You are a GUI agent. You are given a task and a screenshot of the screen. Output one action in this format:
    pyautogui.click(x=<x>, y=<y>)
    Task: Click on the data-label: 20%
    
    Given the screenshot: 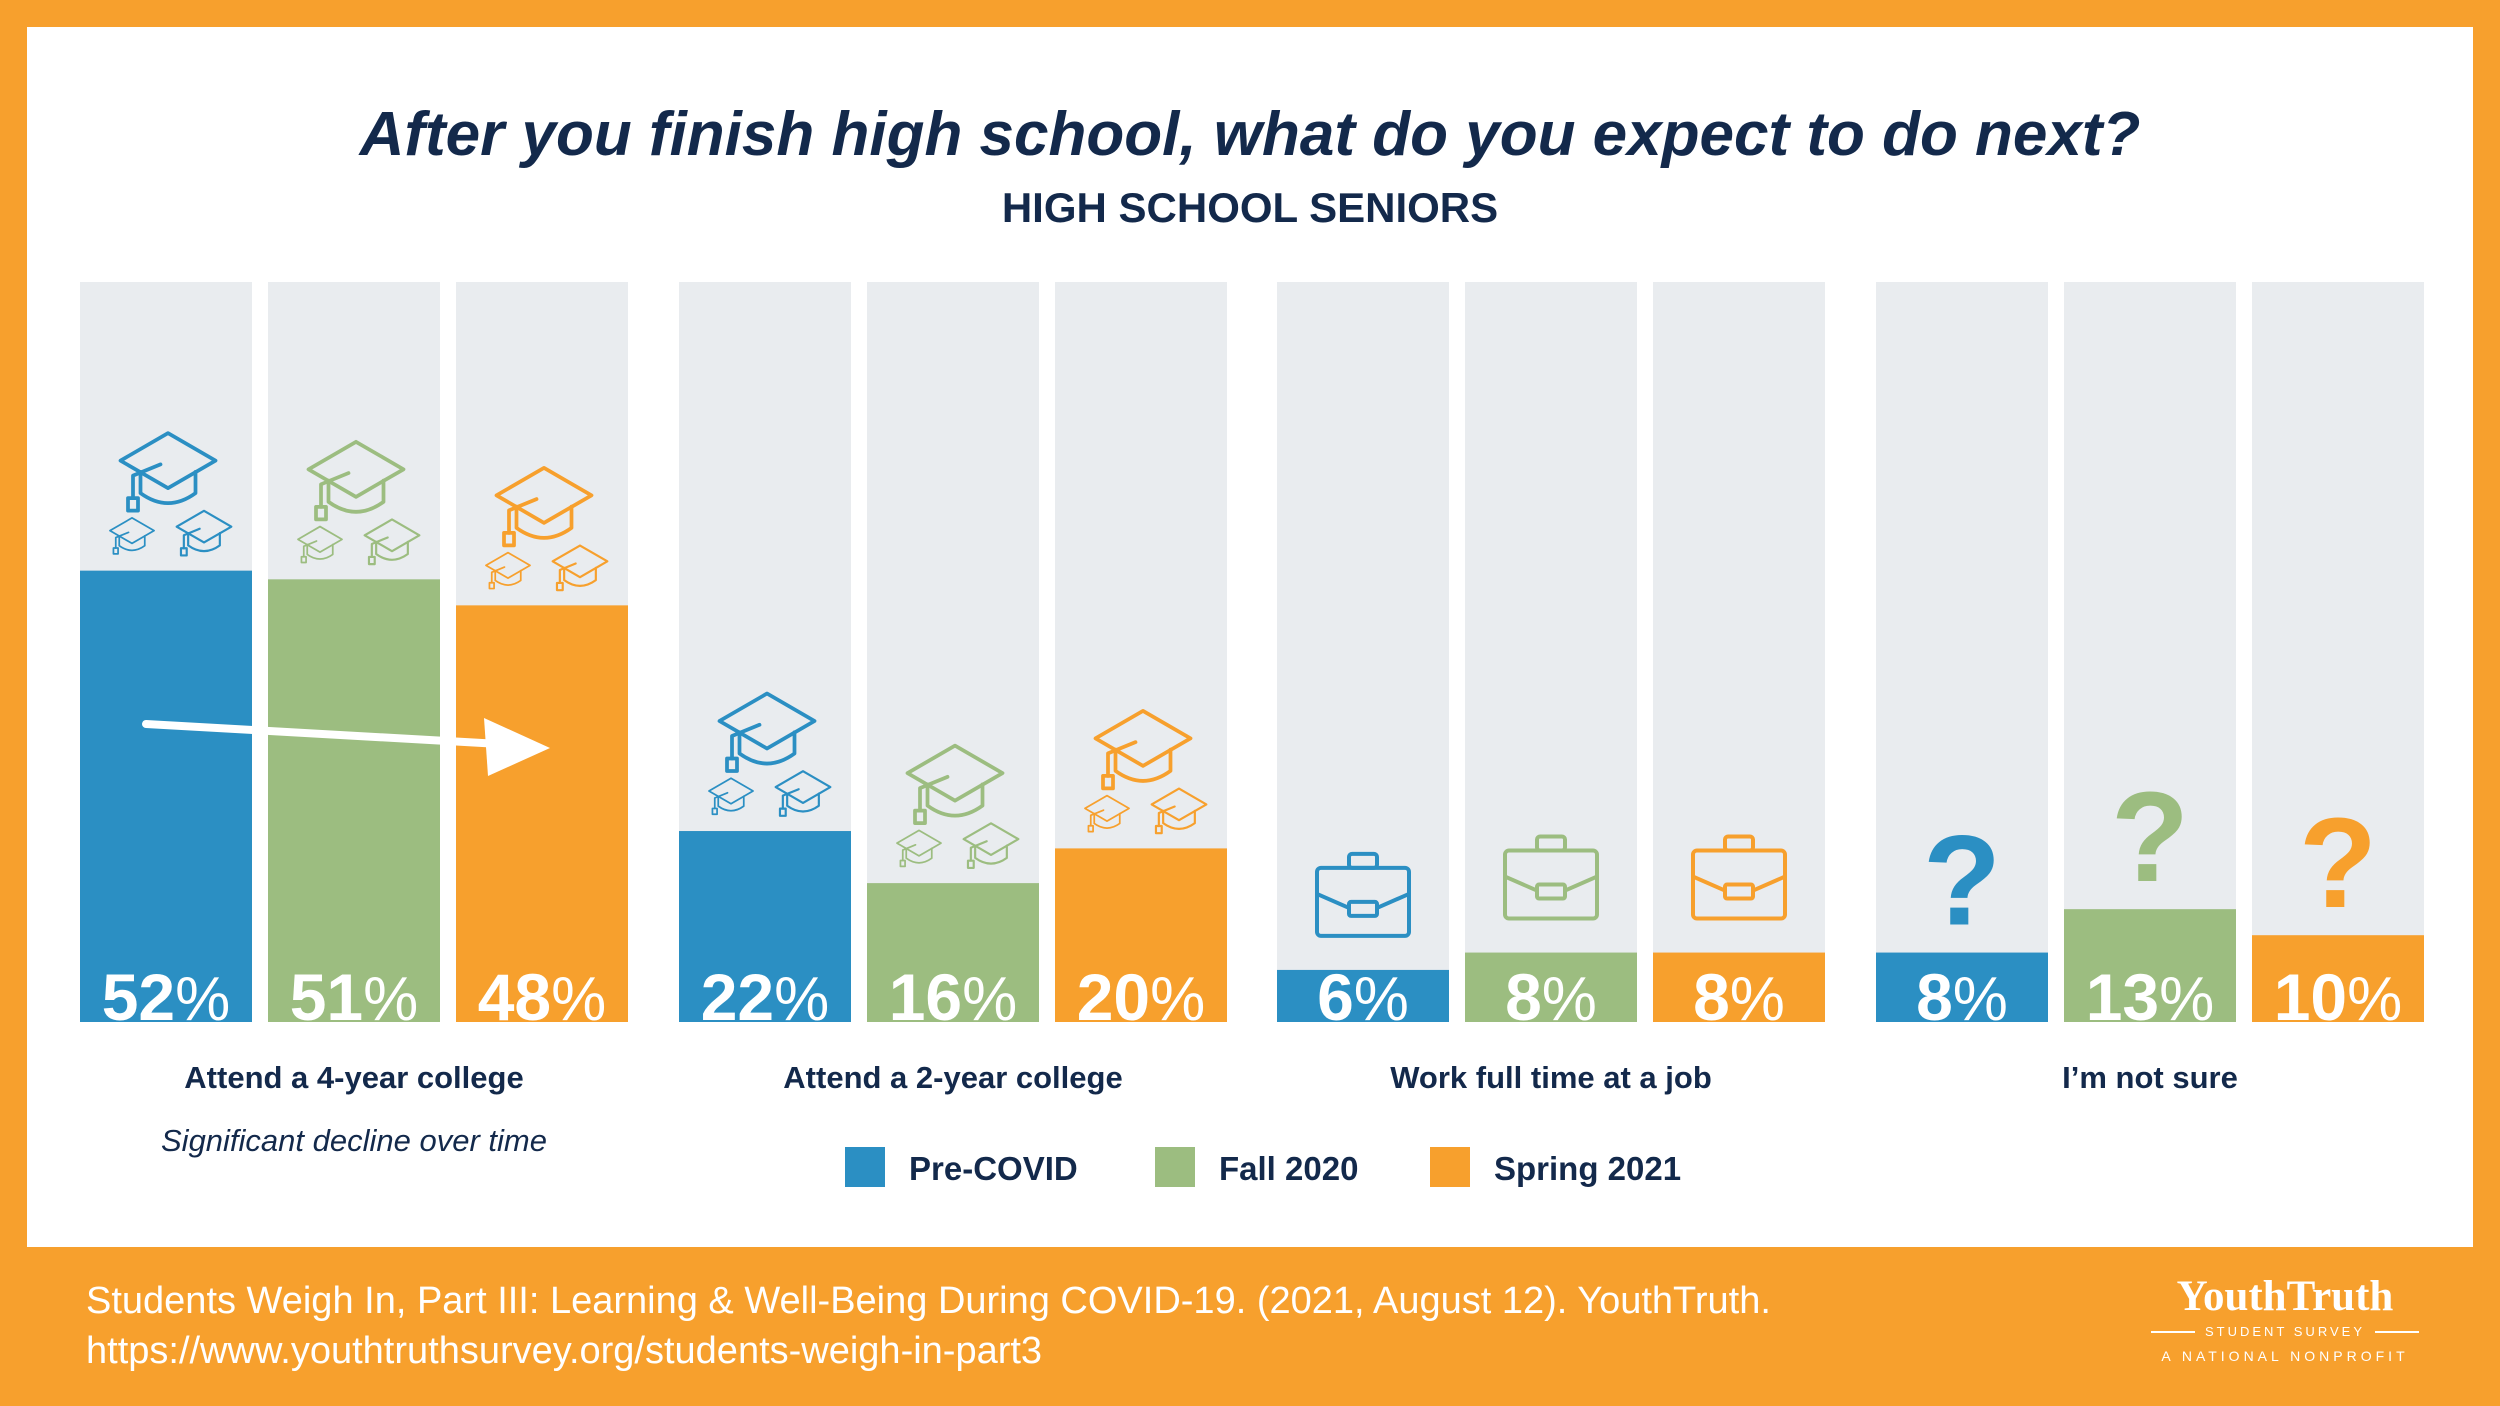 What is the action you would take?
    pyautogui.click(x=1141, y=997)
    